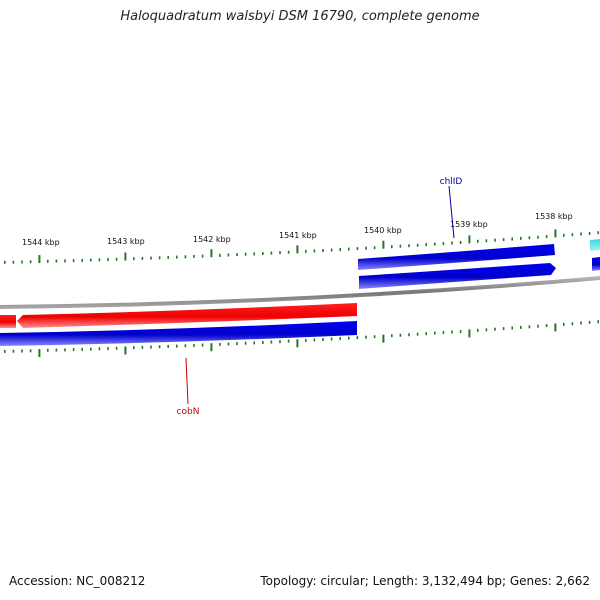 This screenshot has height=600, width=600. What do you see at coordinates (451, 182) in the screenshot?
I see `gene-label-chlID: chlID` at bounding box center [451, 182].